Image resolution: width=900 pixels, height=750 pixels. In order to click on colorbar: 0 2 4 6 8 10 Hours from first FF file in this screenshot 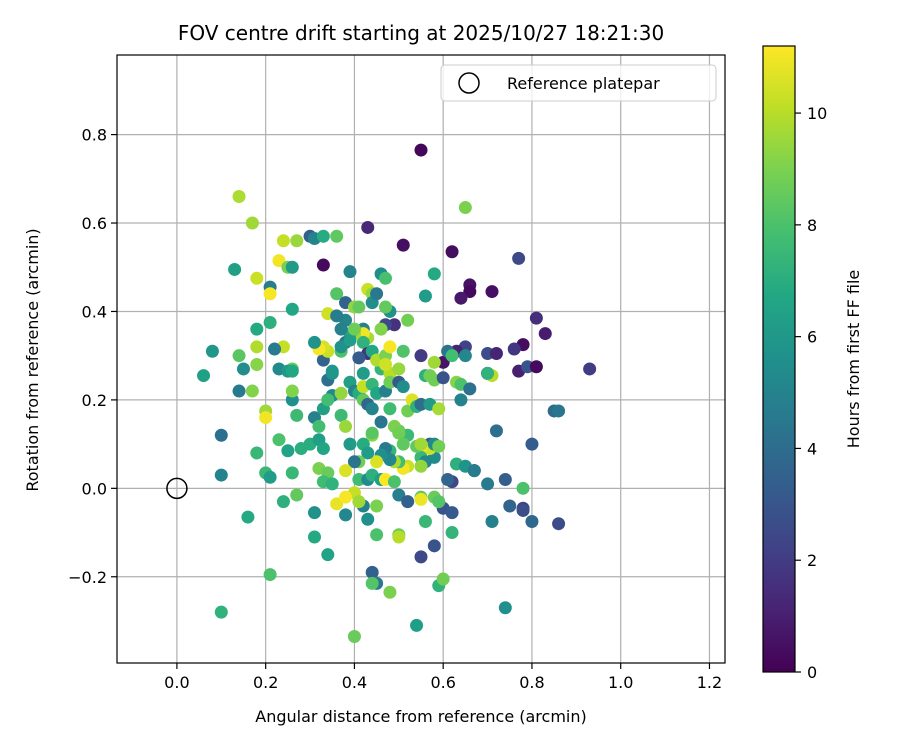, I will do `click(812, 363)`.